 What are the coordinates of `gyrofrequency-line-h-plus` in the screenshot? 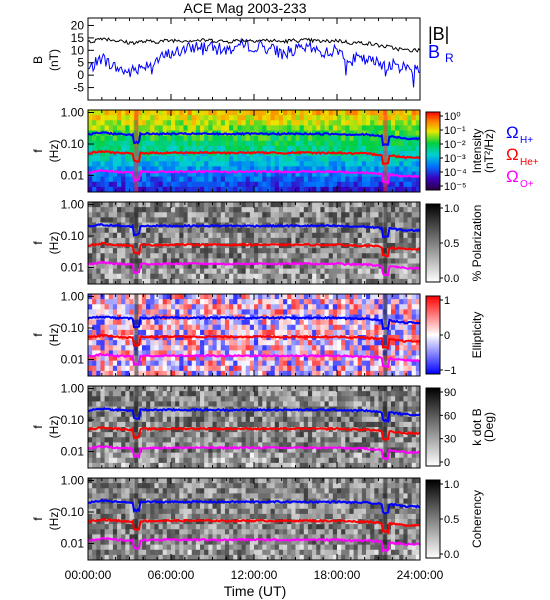 It's located at (254, 323).